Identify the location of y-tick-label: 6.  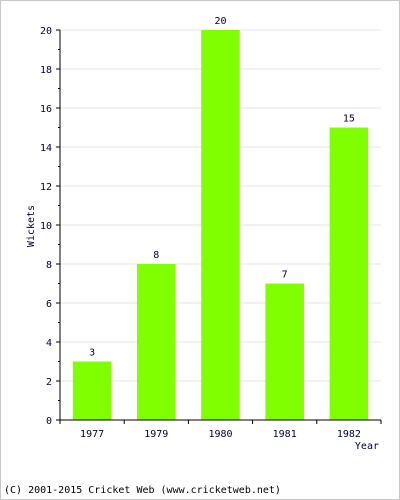
(49, 304).